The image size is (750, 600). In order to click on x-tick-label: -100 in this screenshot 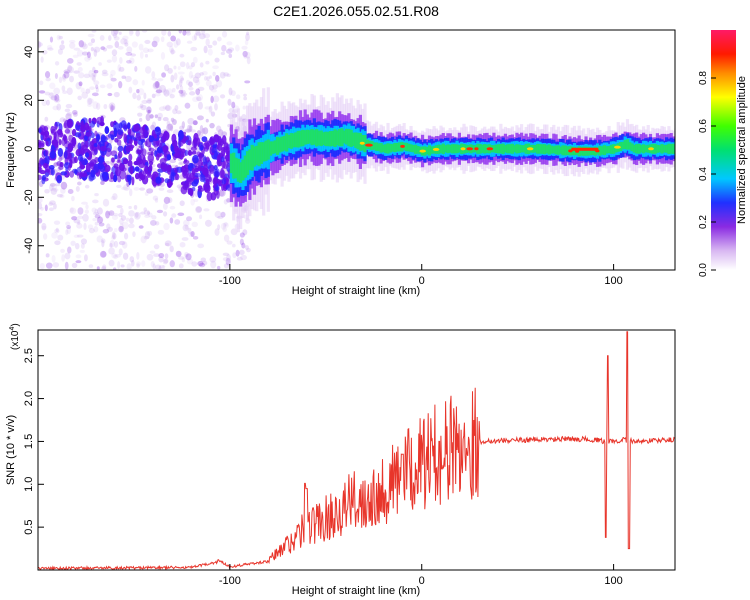, I will do `click(230, 281)`.